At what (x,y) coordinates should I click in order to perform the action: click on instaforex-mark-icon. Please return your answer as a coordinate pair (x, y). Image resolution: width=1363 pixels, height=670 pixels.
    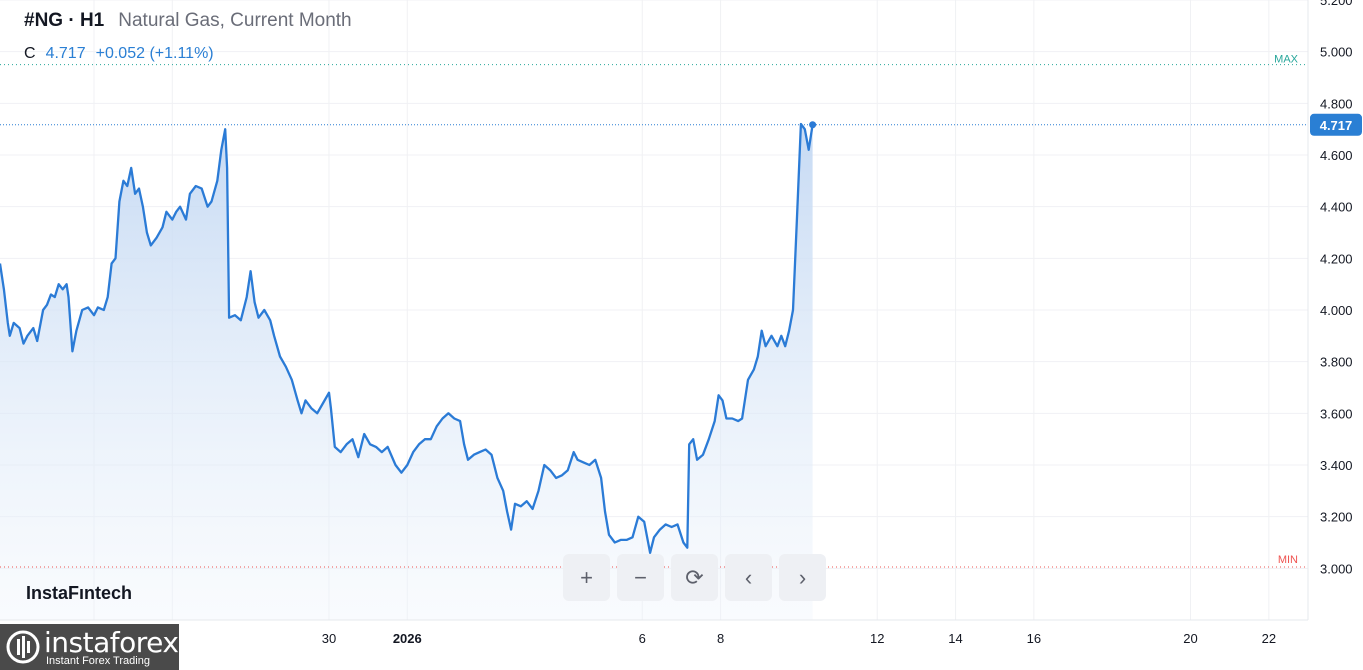
    Looking at the image, I should click on (23, 647).